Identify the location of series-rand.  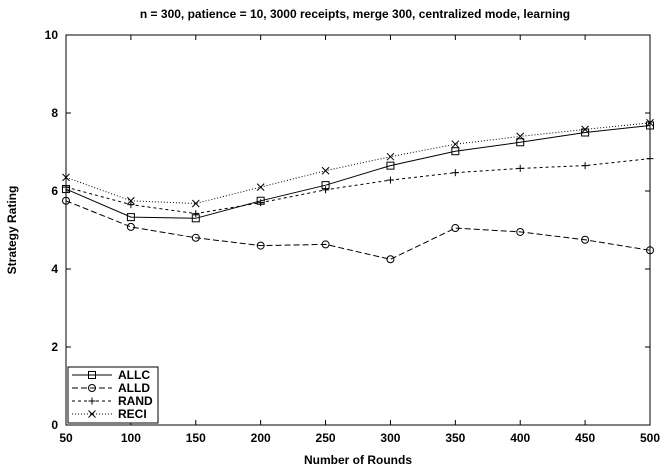
(358, 186).